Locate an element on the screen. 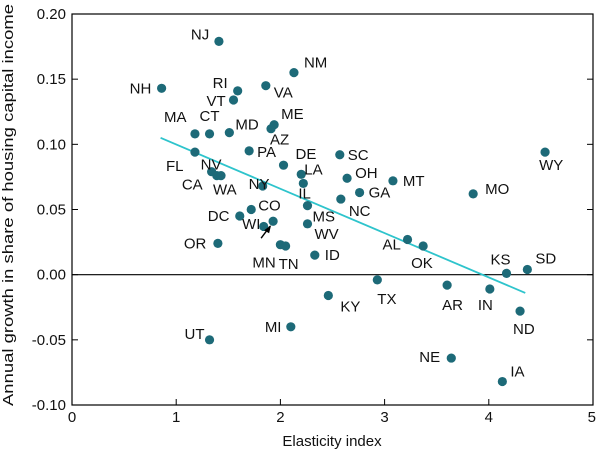 Image resolution: width=600 pixels, height=452 pixels. data-point-md is located at coordinates (229, 133).